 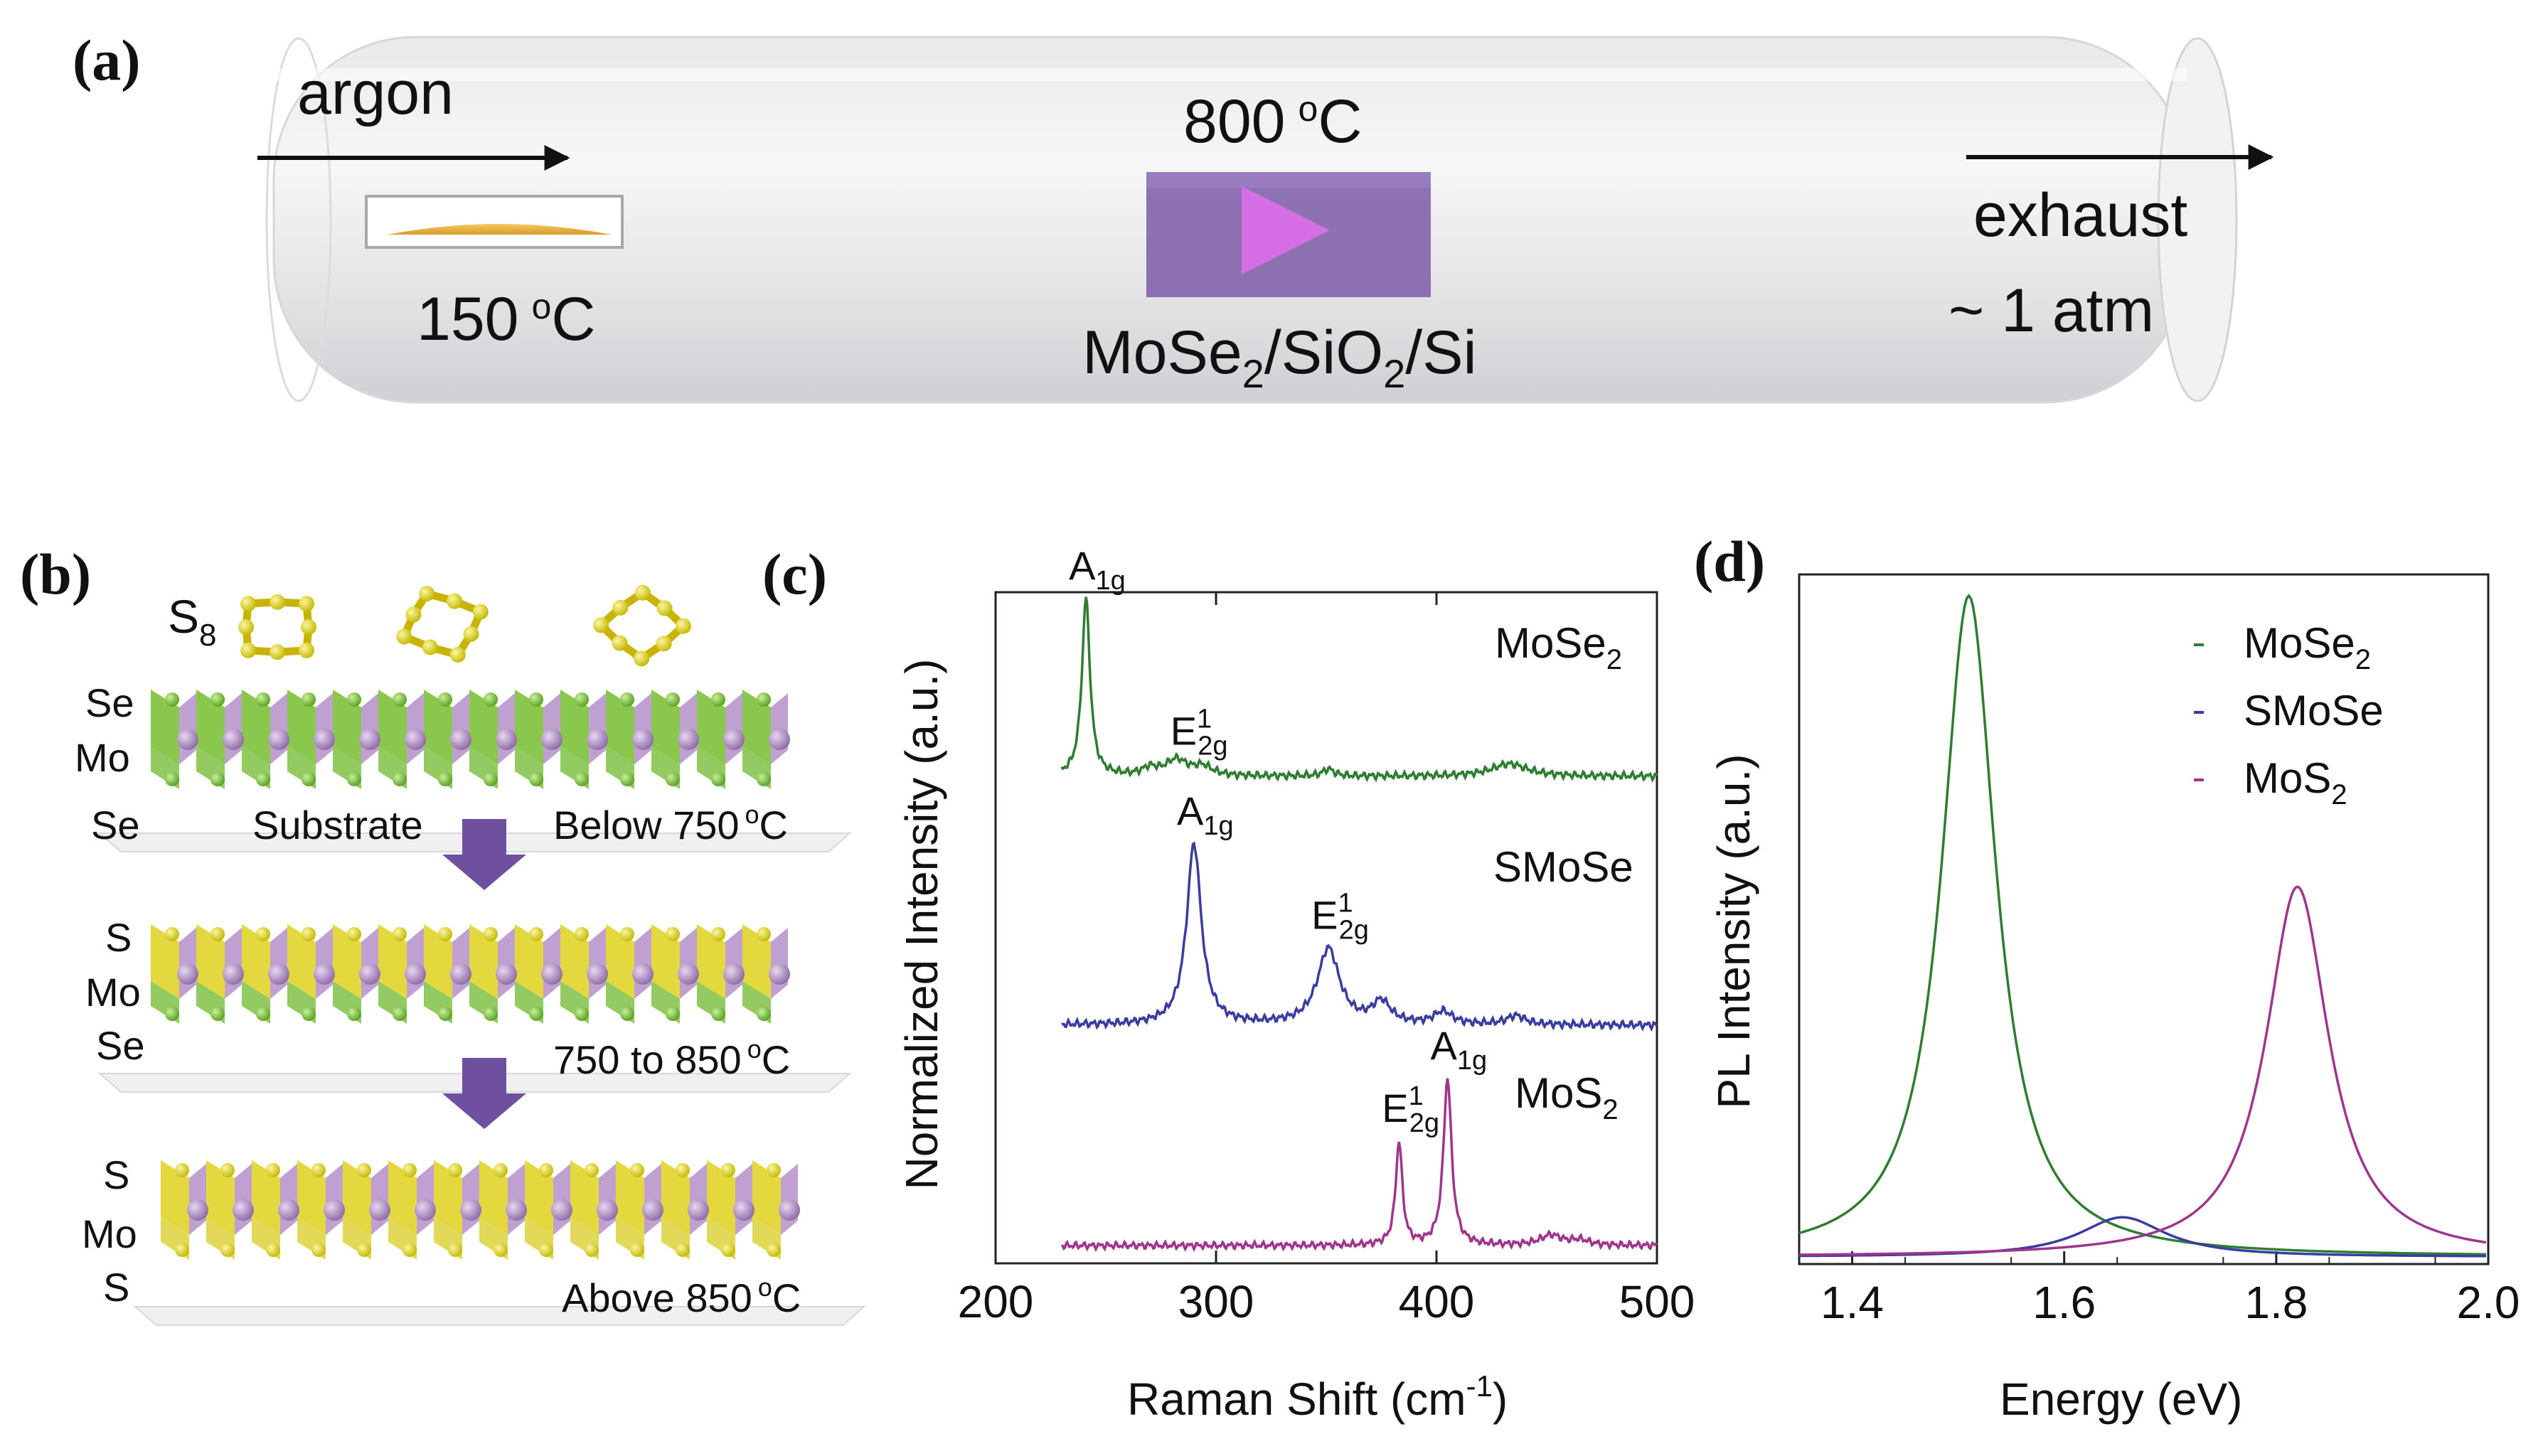 What do you see at coordinates (1558, 647) in the screenshot?
I see `raman-series-label: MoSe2` at bounding box center [1558, 647].